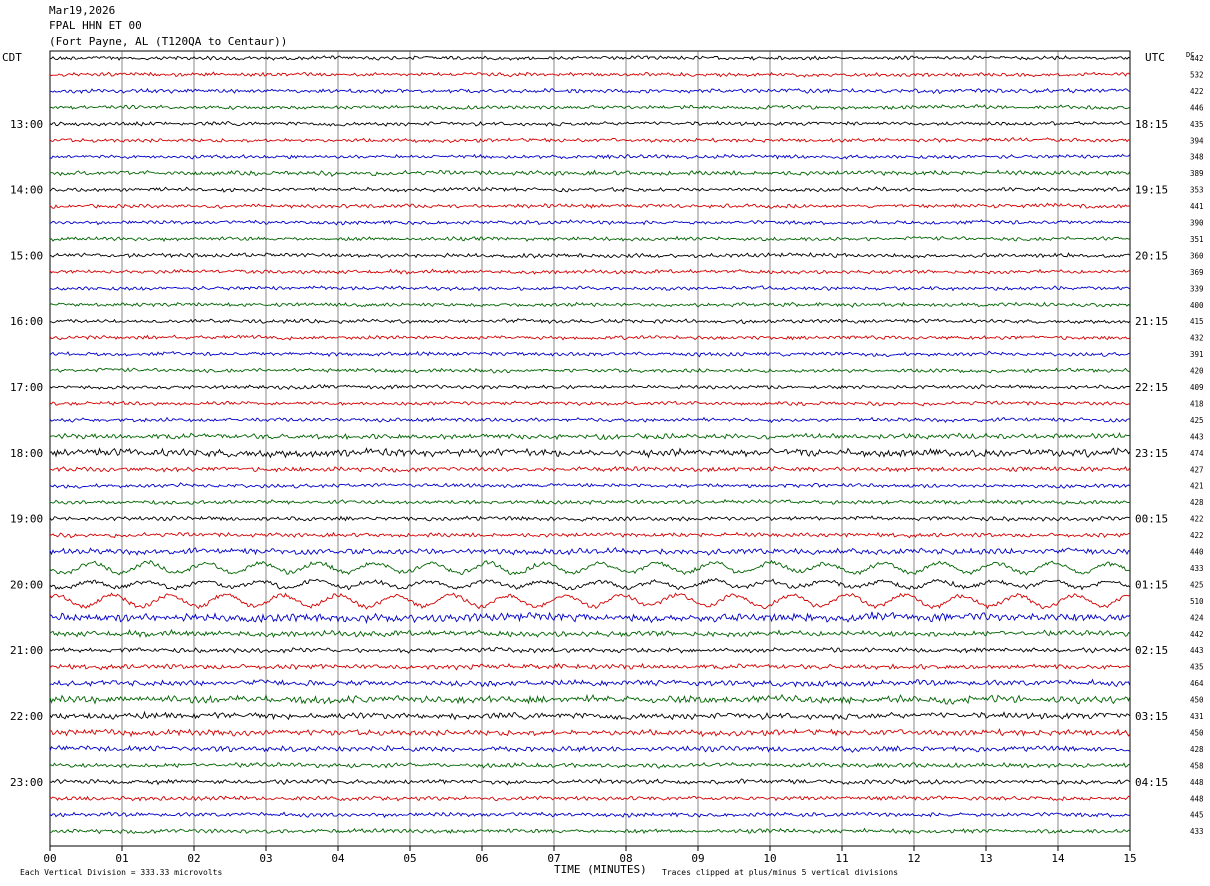 This screenshot has height=886, width=1210. Describe the element at coordinates (1129, 858) in the screenshot. I see `x-tick-label: 15` at that location.